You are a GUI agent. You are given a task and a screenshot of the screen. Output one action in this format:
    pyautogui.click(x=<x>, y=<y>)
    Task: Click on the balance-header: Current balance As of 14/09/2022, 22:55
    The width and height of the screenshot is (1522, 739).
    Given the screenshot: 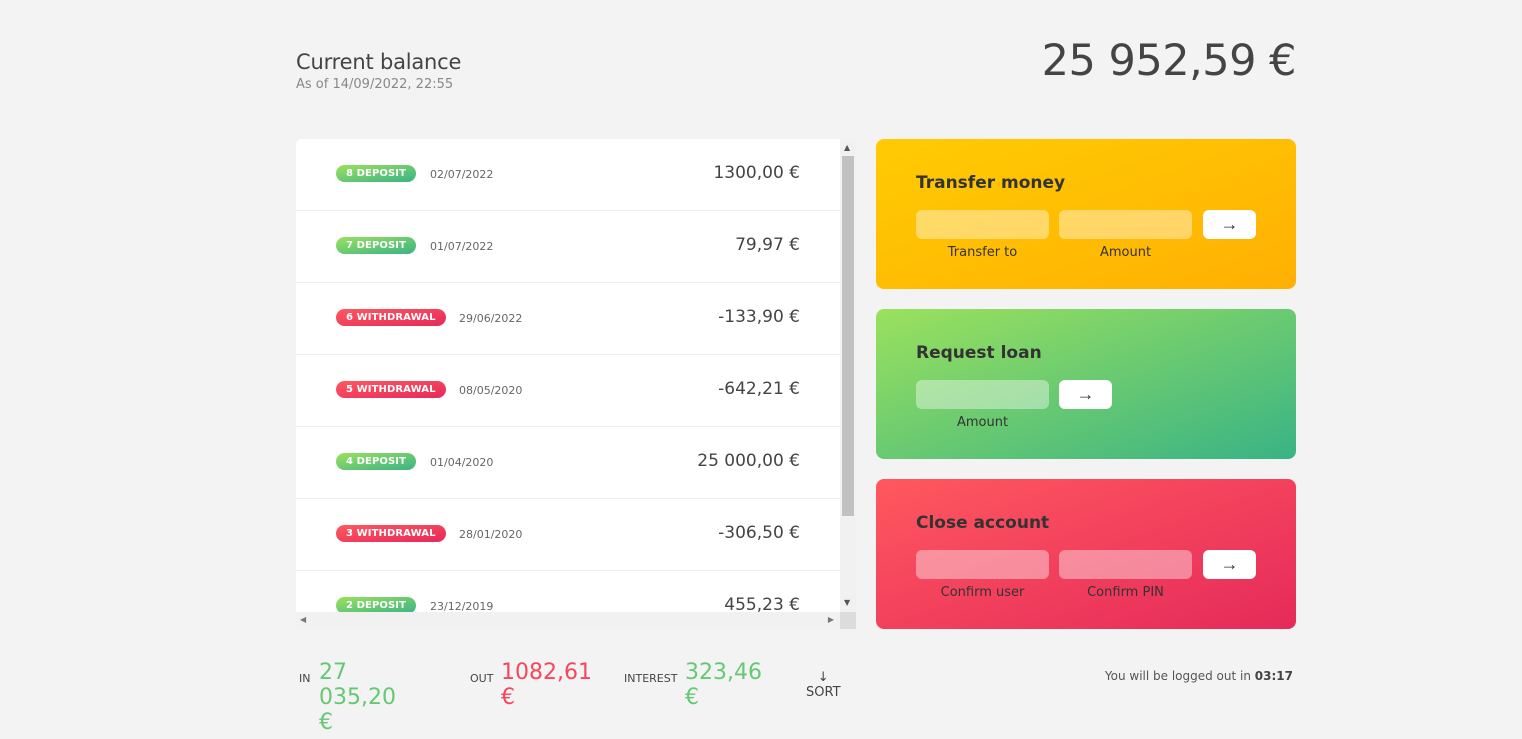 What is the action you would take?
    pyautogui.click(x=378, y=71)
    